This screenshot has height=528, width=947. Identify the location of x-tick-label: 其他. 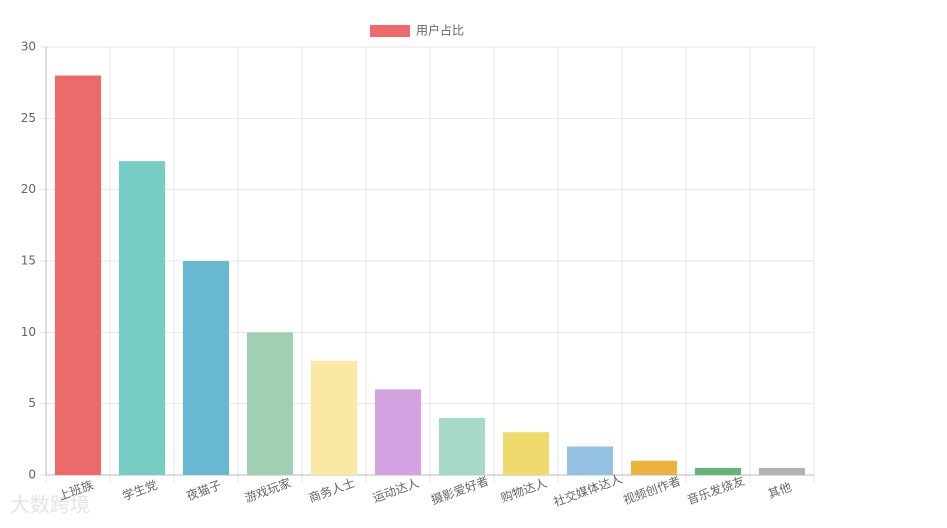
(779, 490).